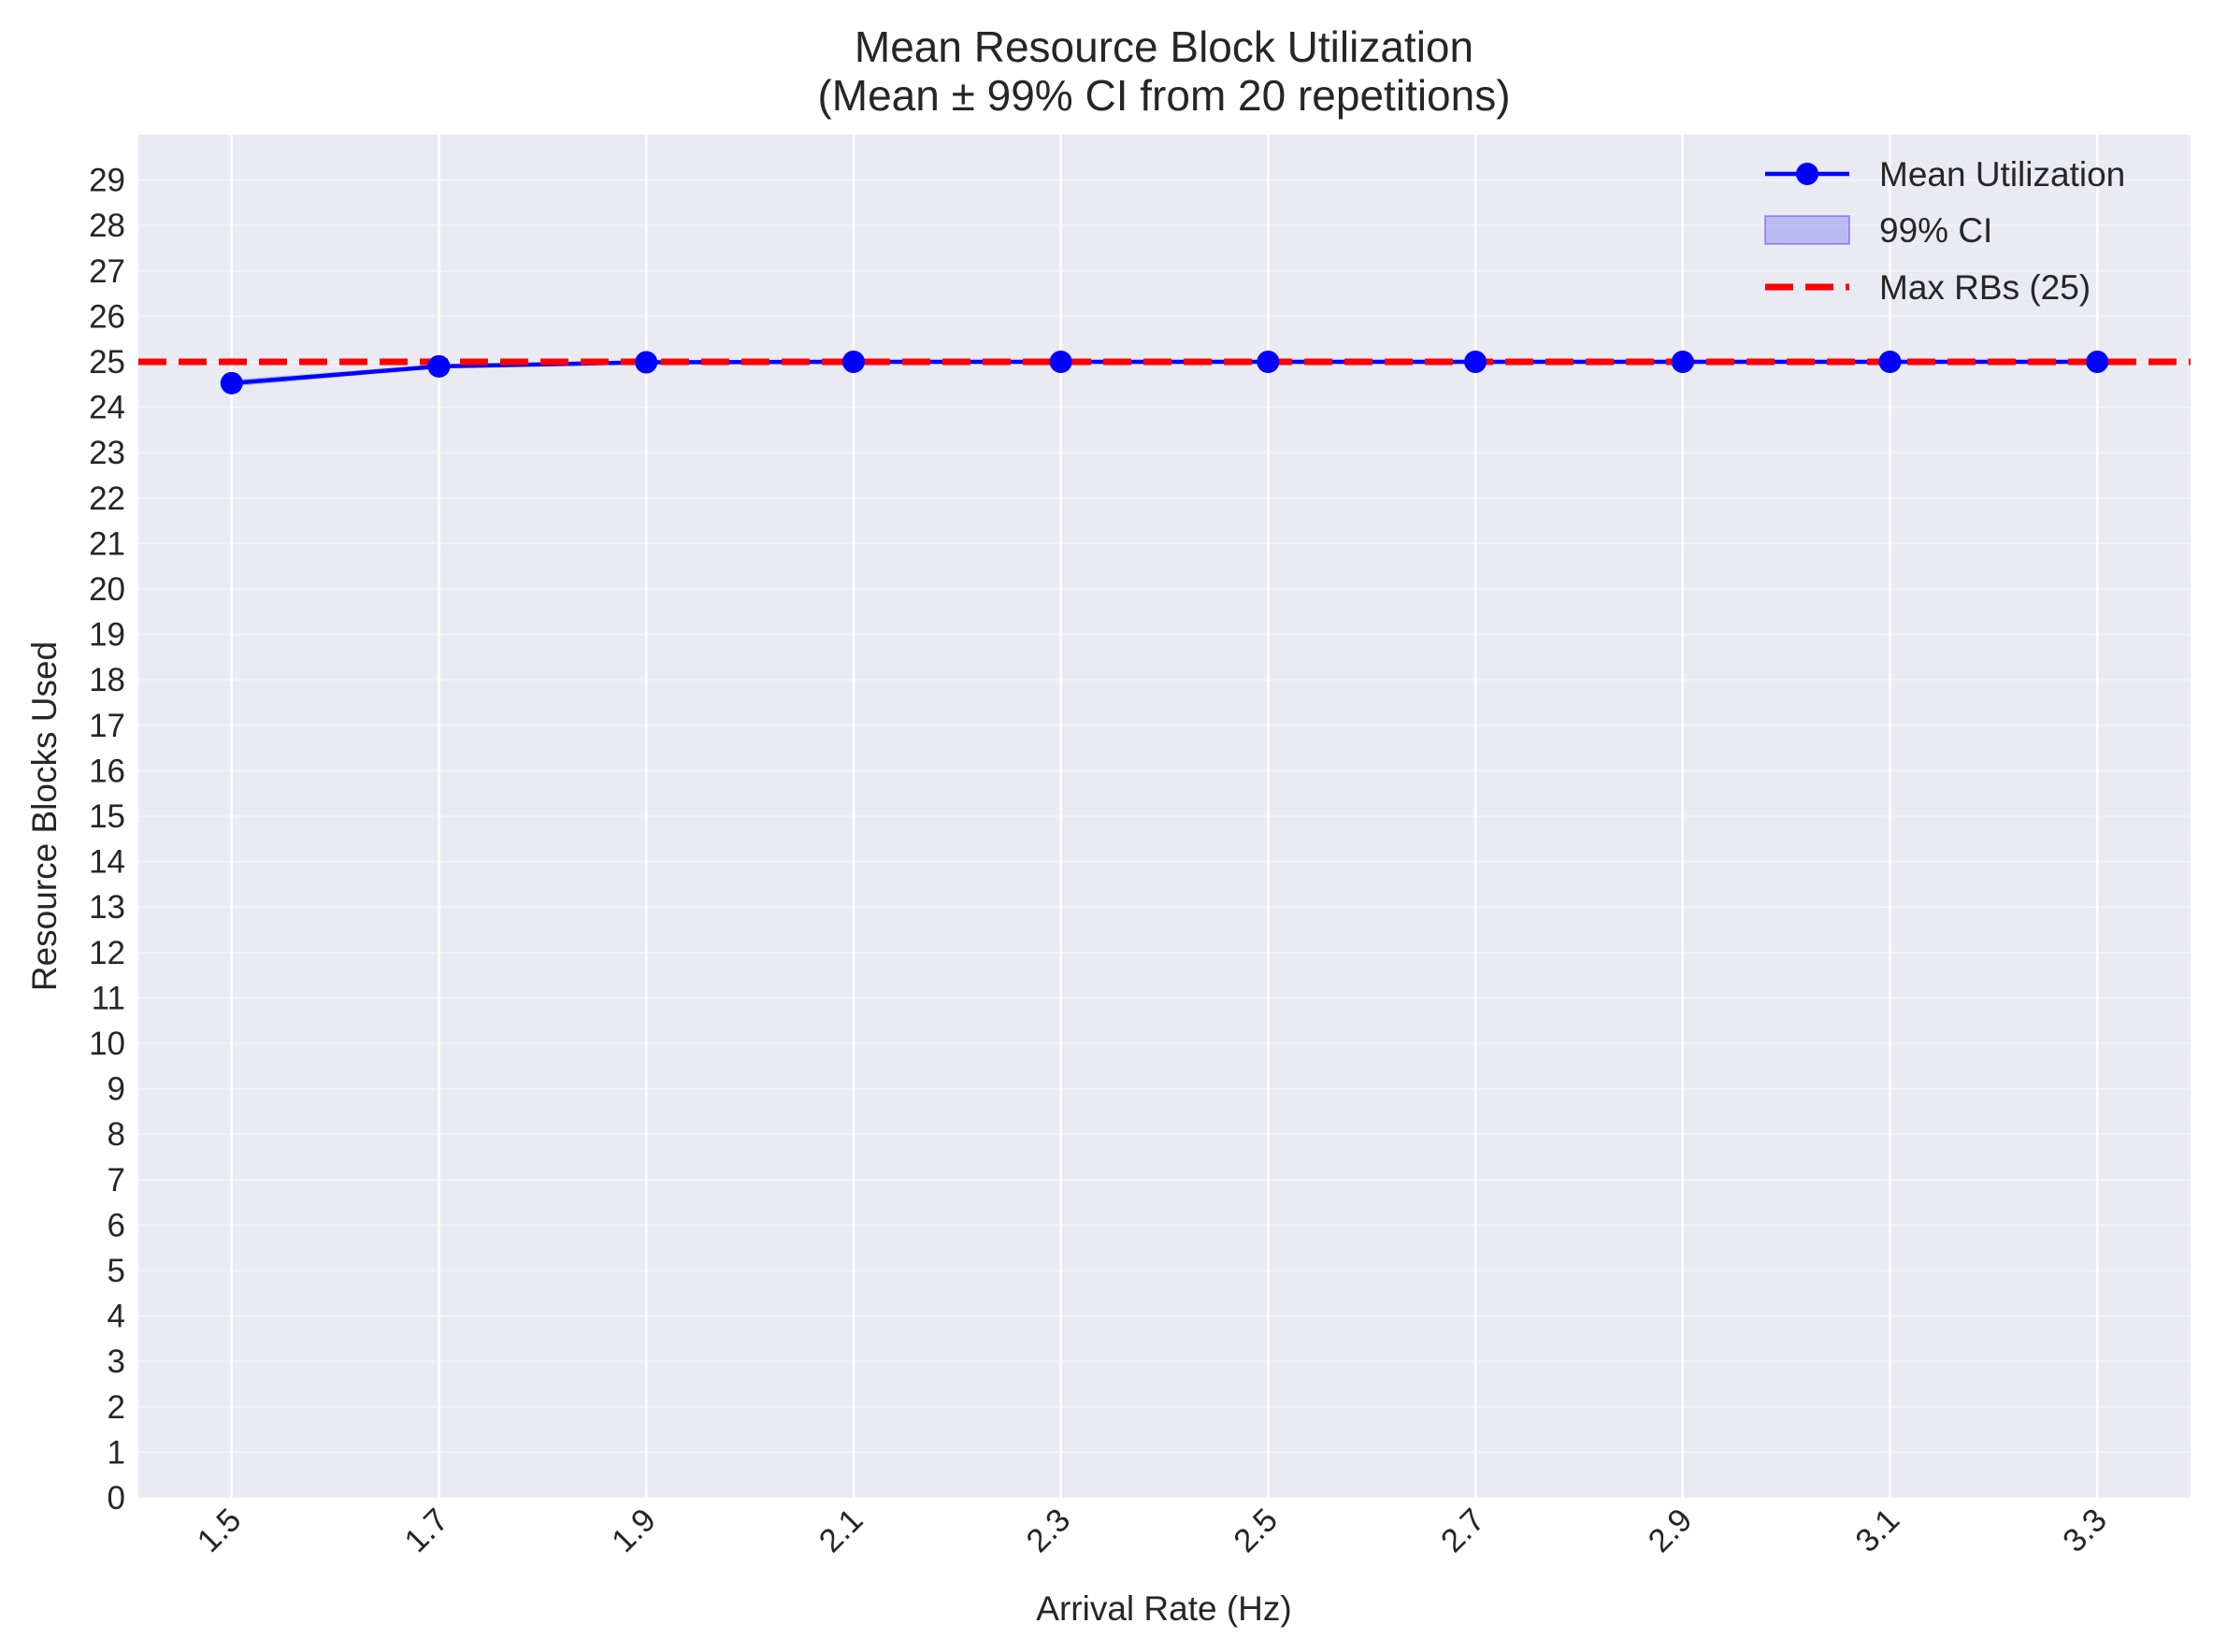  What do you see at coordinates (116, 1452) in the screenshot?
I see `y-tick-label: 1` at bounding box center [116, 1452].